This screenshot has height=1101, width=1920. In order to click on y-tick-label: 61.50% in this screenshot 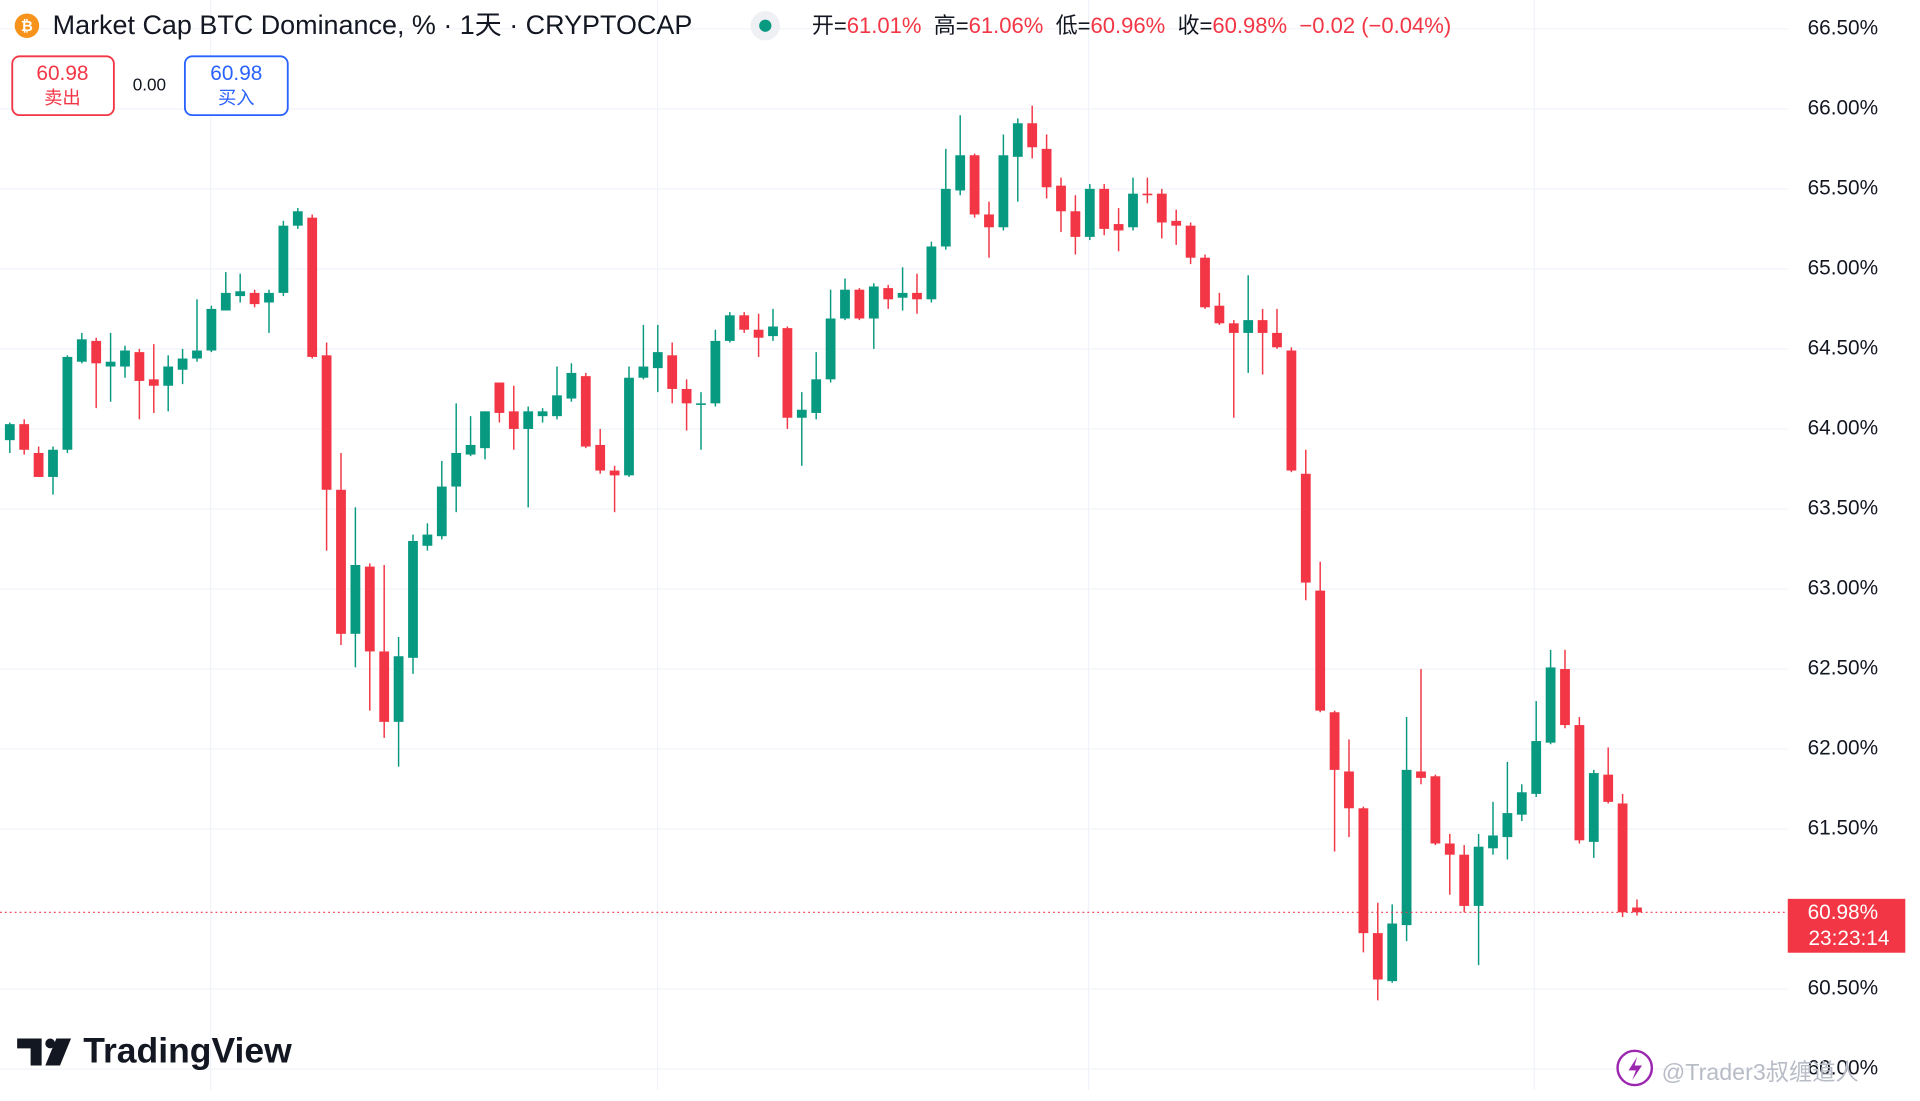, I will do `click(1843, 828)`.